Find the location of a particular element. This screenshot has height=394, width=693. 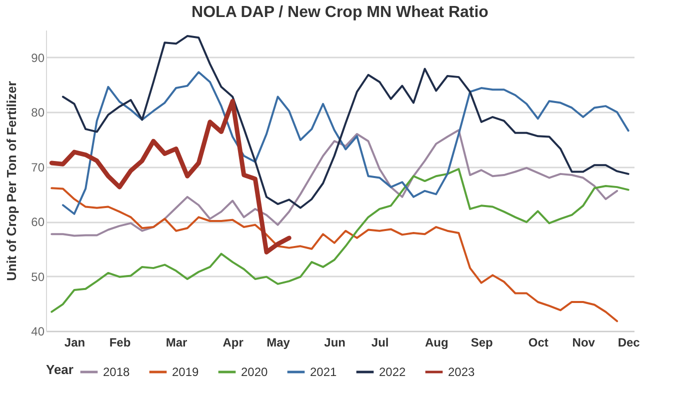

x-tick-label: Jul is located at coordinates (380, 343).